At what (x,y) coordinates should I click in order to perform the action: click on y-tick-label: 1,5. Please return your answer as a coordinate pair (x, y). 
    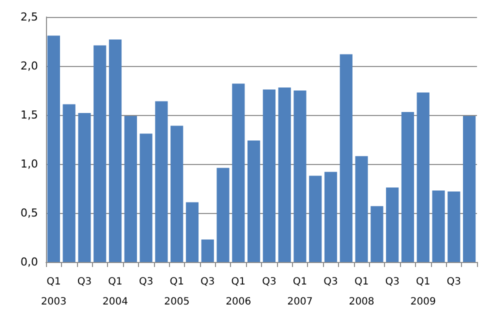
    Looking at the image, I should click on (29, 115).